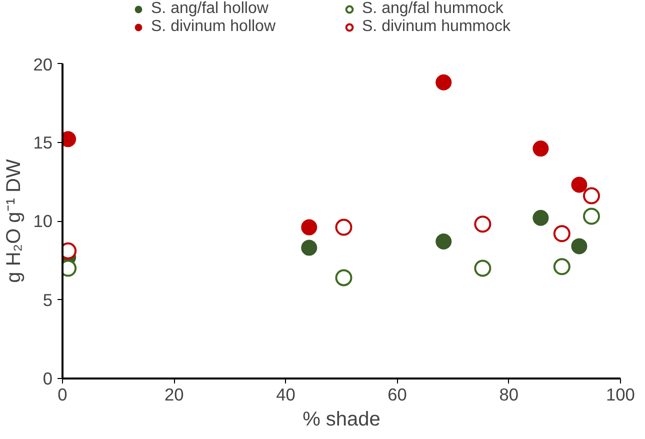  I want to click on x-axis-title: % shade, so click(341, 419).